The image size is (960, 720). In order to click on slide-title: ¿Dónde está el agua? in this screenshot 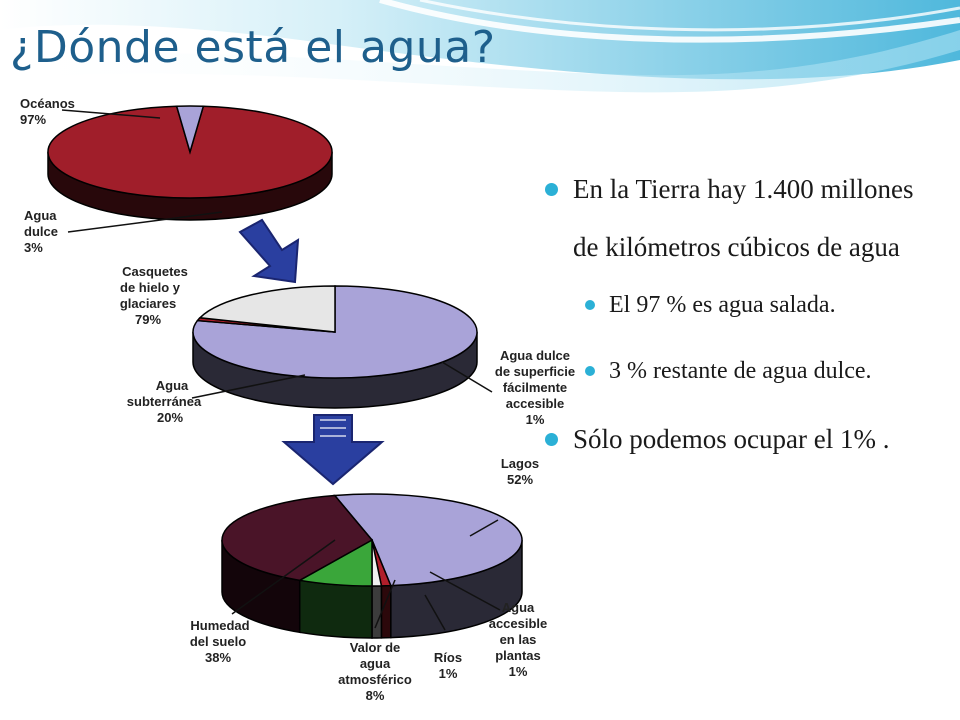, I will do `click(253, 47)`.